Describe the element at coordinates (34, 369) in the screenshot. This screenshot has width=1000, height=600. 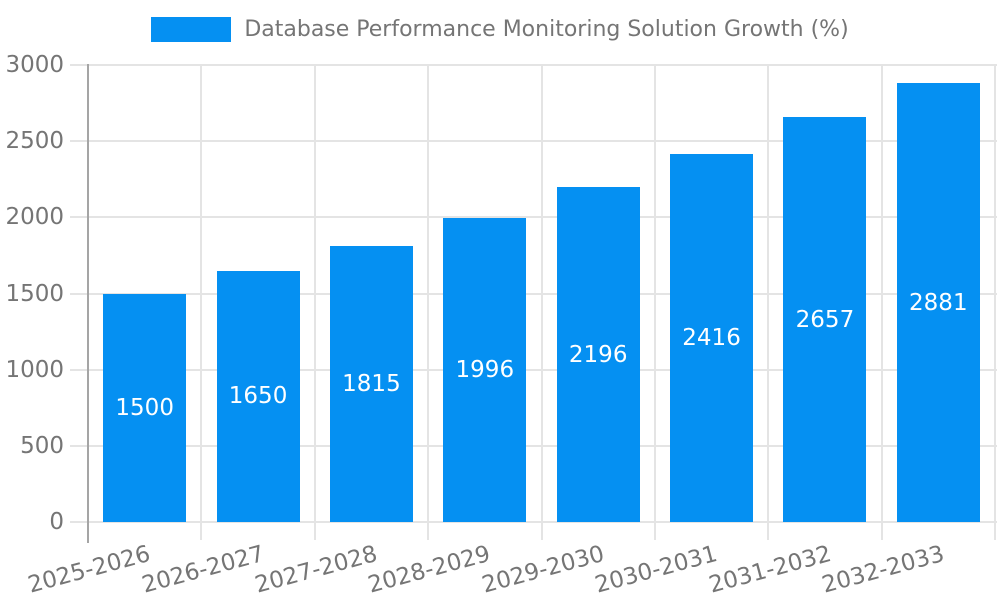
I see `y-tick-label: 1000` at that location.